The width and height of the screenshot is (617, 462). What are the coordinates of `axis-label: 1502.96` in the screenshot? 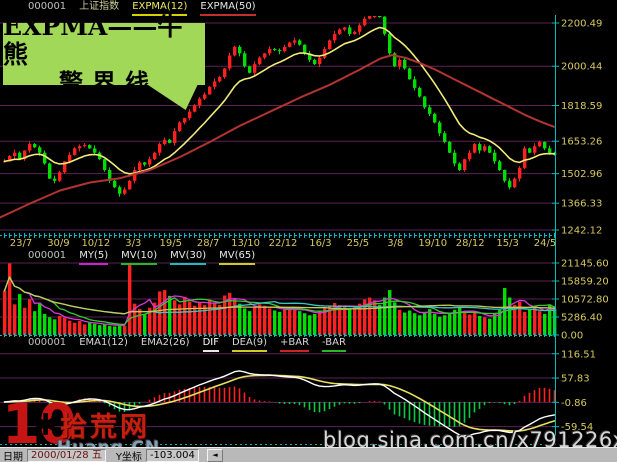 It's located at (581, 174).